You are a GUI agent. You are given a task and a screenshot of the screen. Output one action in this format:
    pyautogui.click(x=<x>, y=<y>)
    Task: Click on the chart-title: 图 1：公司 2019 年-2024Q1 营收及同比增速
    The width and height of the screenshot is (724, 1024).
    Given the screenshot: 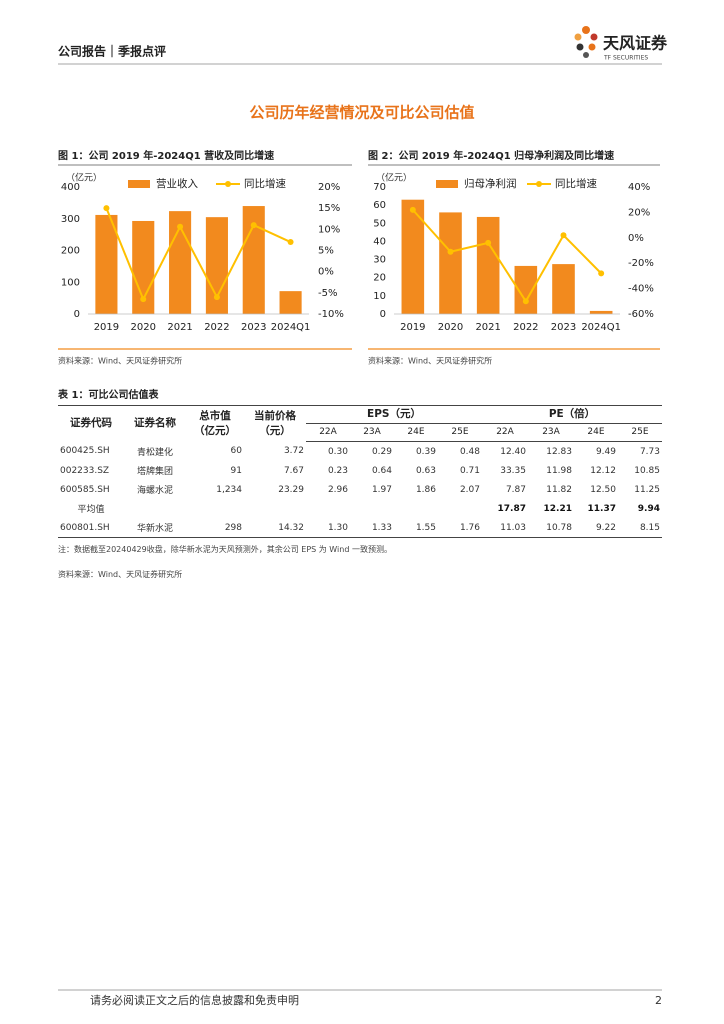 What is the action you would take?
    pyautogui.click(x=166, y=155)
    